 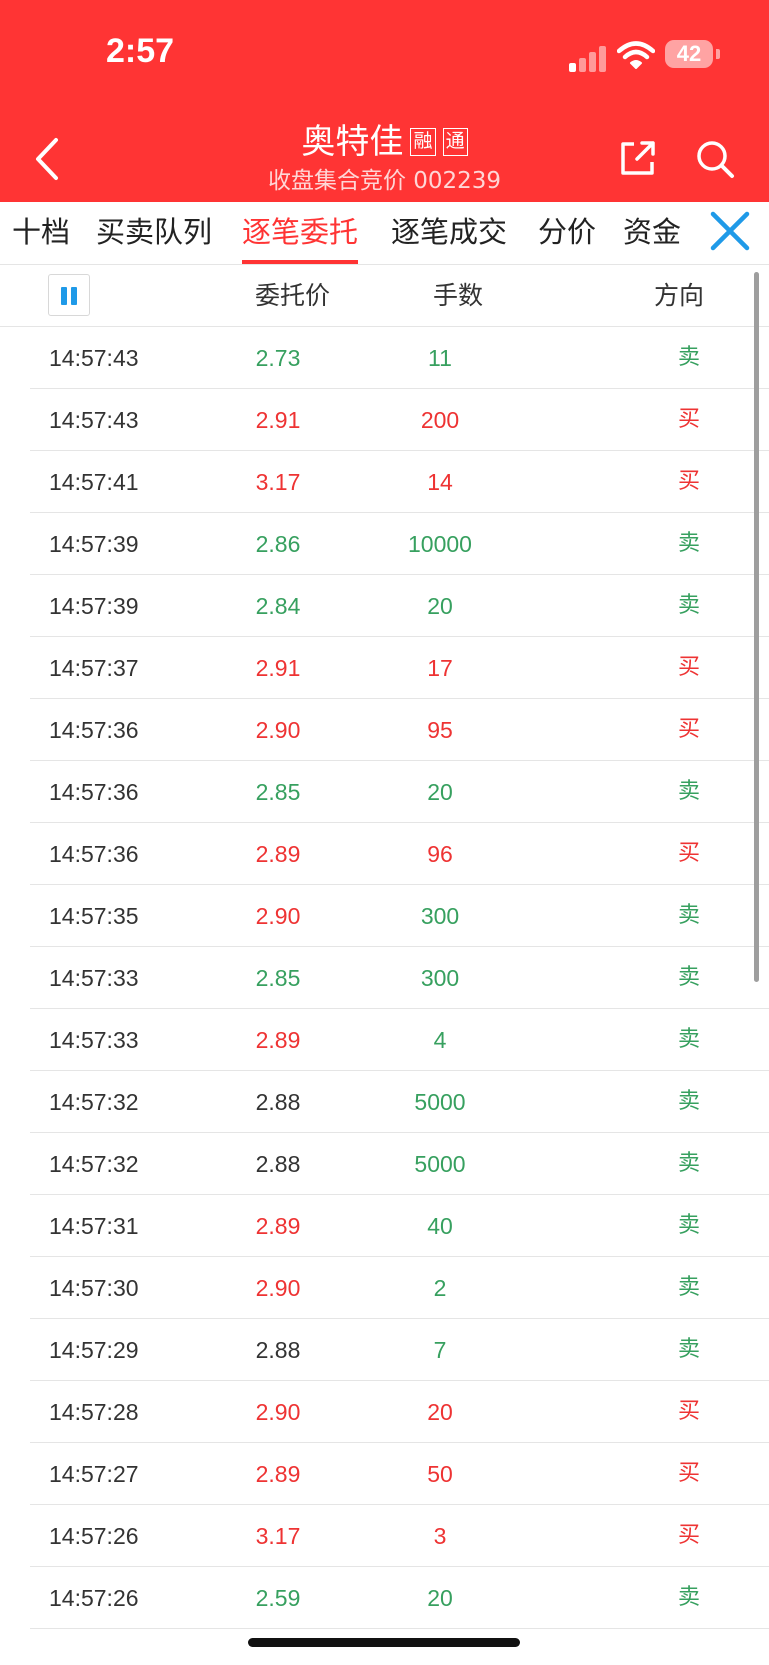 What do you see at coordinates (352, 142) in the screenshot?
I see `stock-name: 奥特佳` at bounding box center [352, 142].